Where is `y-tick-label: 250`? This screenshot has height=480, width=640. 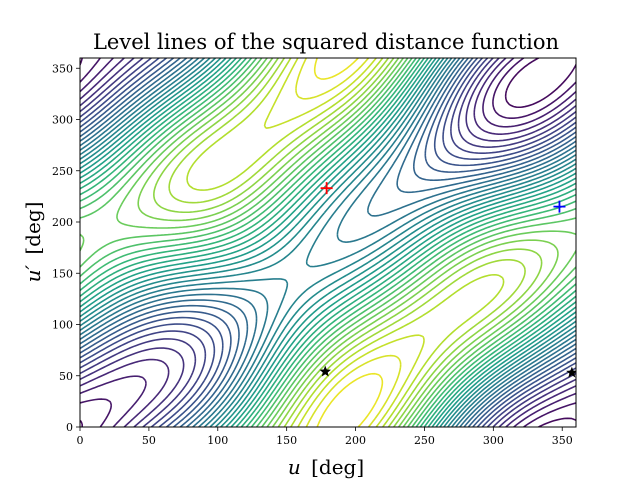
y-tick-label: 250 is located at coordinates (62, 171).